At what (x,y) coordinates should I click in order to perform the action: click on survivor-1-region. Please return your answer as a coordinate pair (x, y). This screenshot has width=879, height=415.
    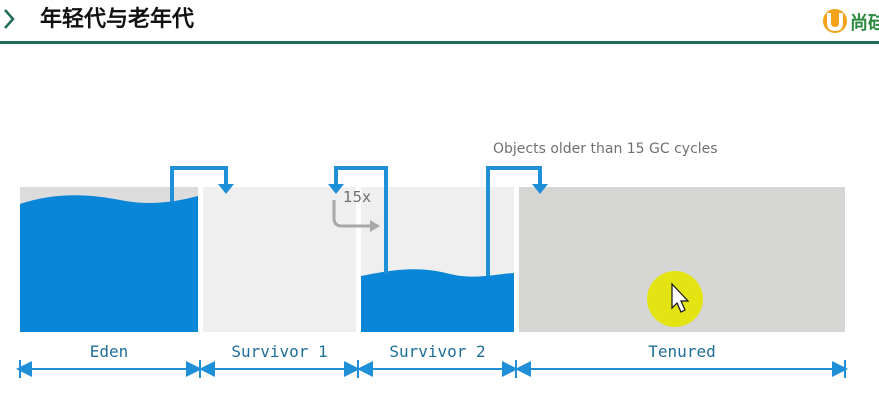
    Looking at the image, I should click on (279, 259).